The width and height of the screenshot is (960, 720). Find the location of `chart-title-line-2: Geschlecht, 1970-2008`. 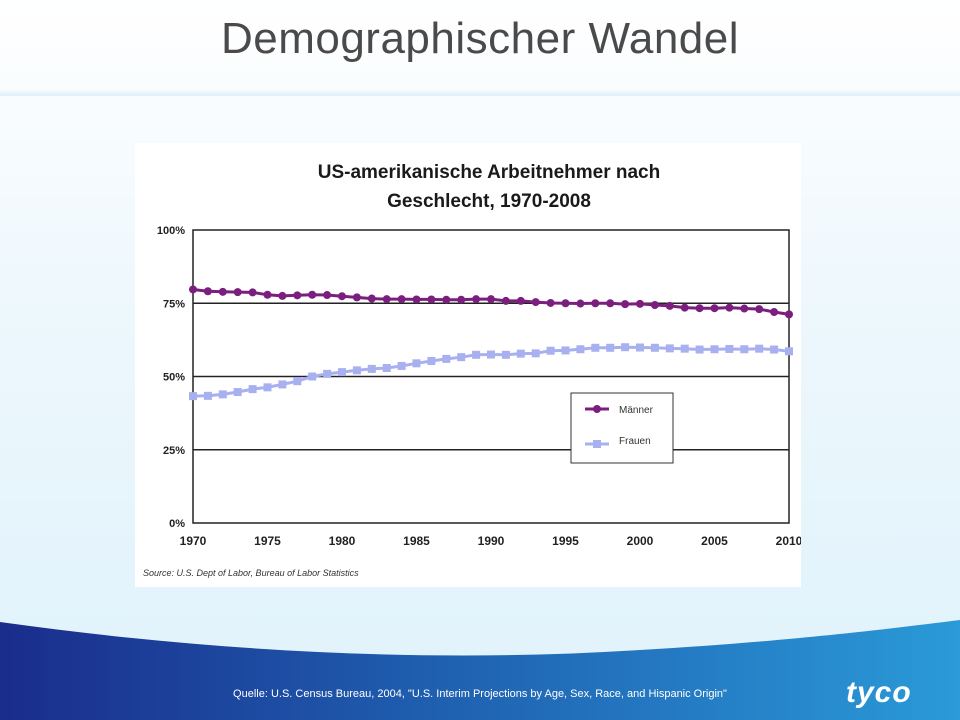

chart-title-line-2: Geschlecht, 1970-2008 is located at coordinates (489, 201).